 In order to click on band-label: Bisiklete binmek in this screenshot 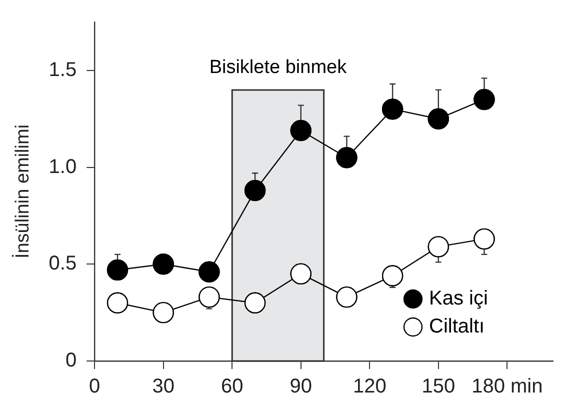, I will do `click(278, 67)`.